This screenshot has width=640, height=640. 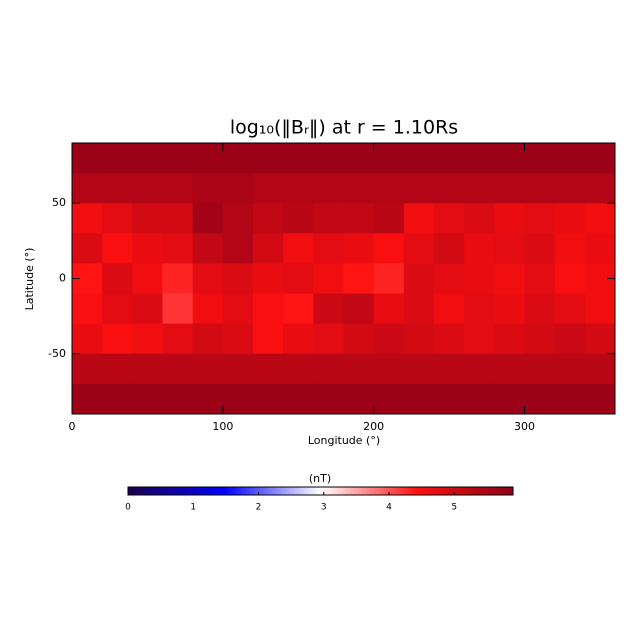 What do you see at coordinates (222, 426) in the screenshot?
I see `x-tick-label: 100` at bounding box center [222, 426].